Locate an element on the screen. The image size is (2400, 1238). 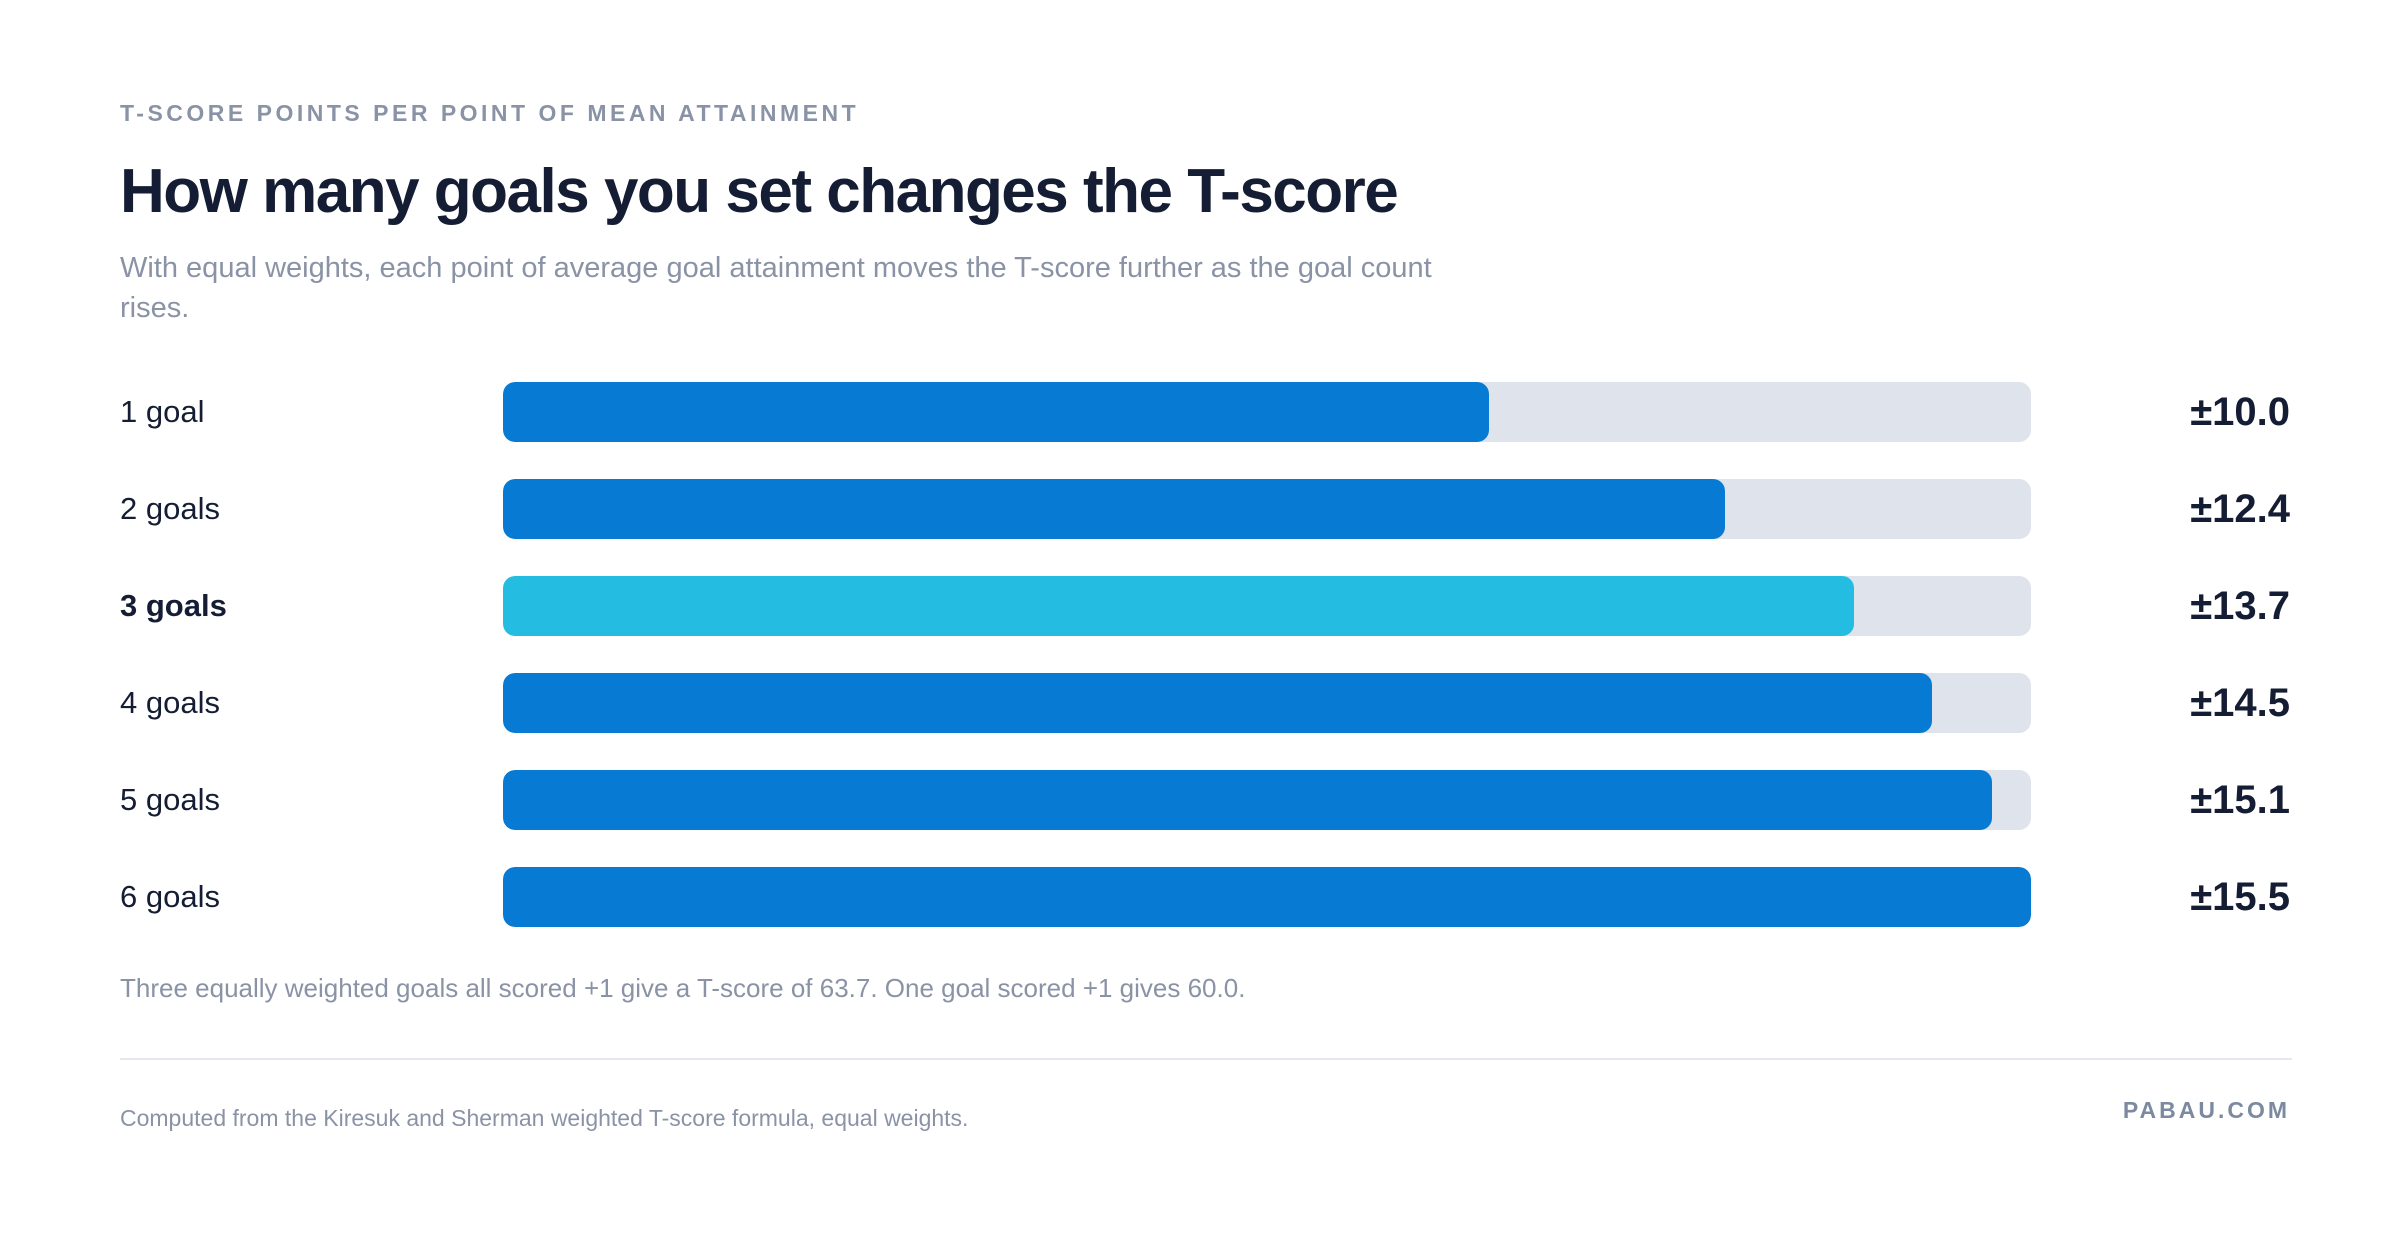
value-label: ±15.5 is located at coordinates (2240, 897).